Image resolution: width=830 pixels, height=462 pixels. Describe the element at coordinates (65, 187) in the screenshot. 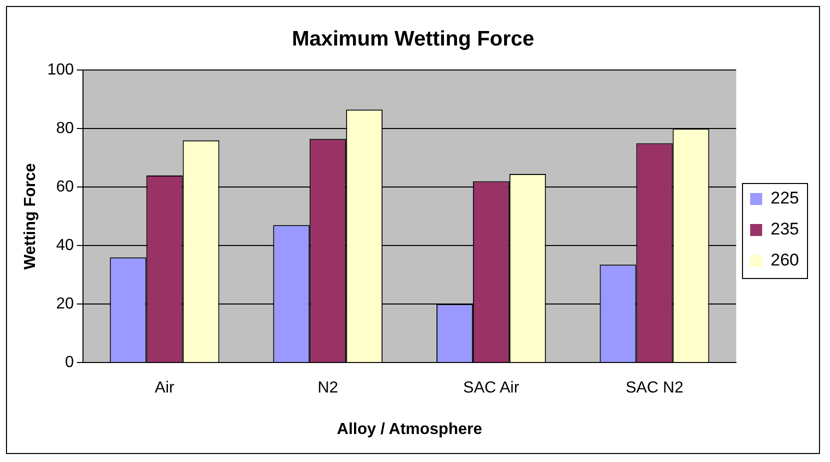

I see `y-tick-label: 60` at that location.